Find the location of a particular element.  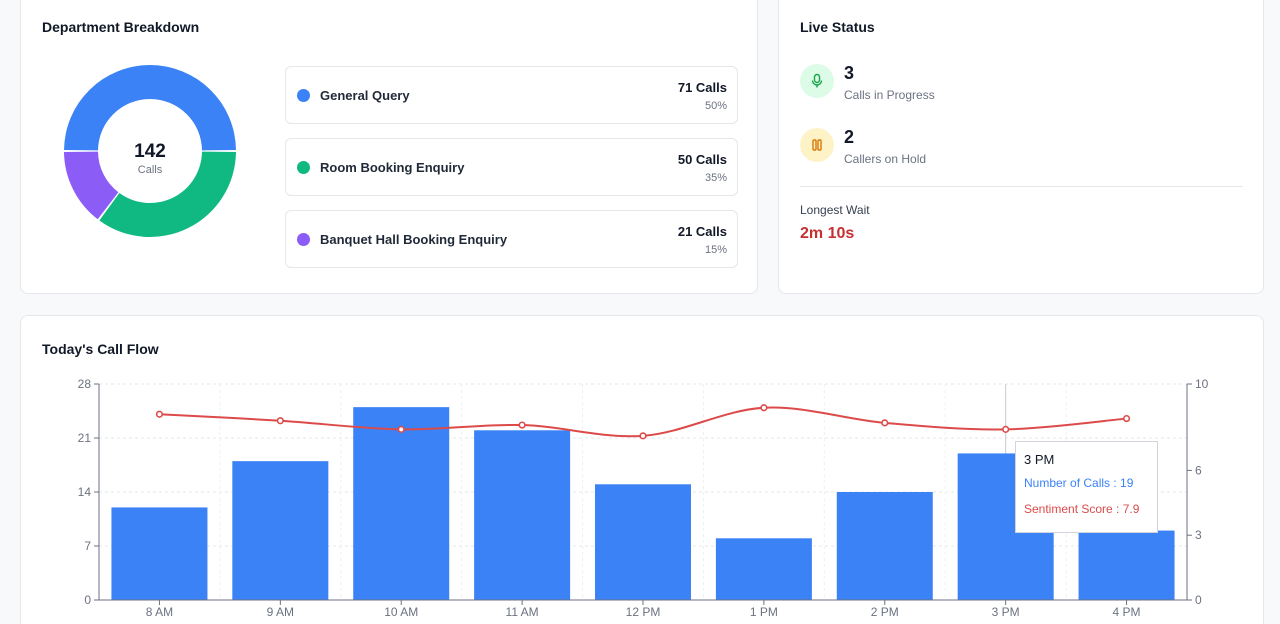

right-axis-tick-label: 3 is located at coordinates (1198, 535).